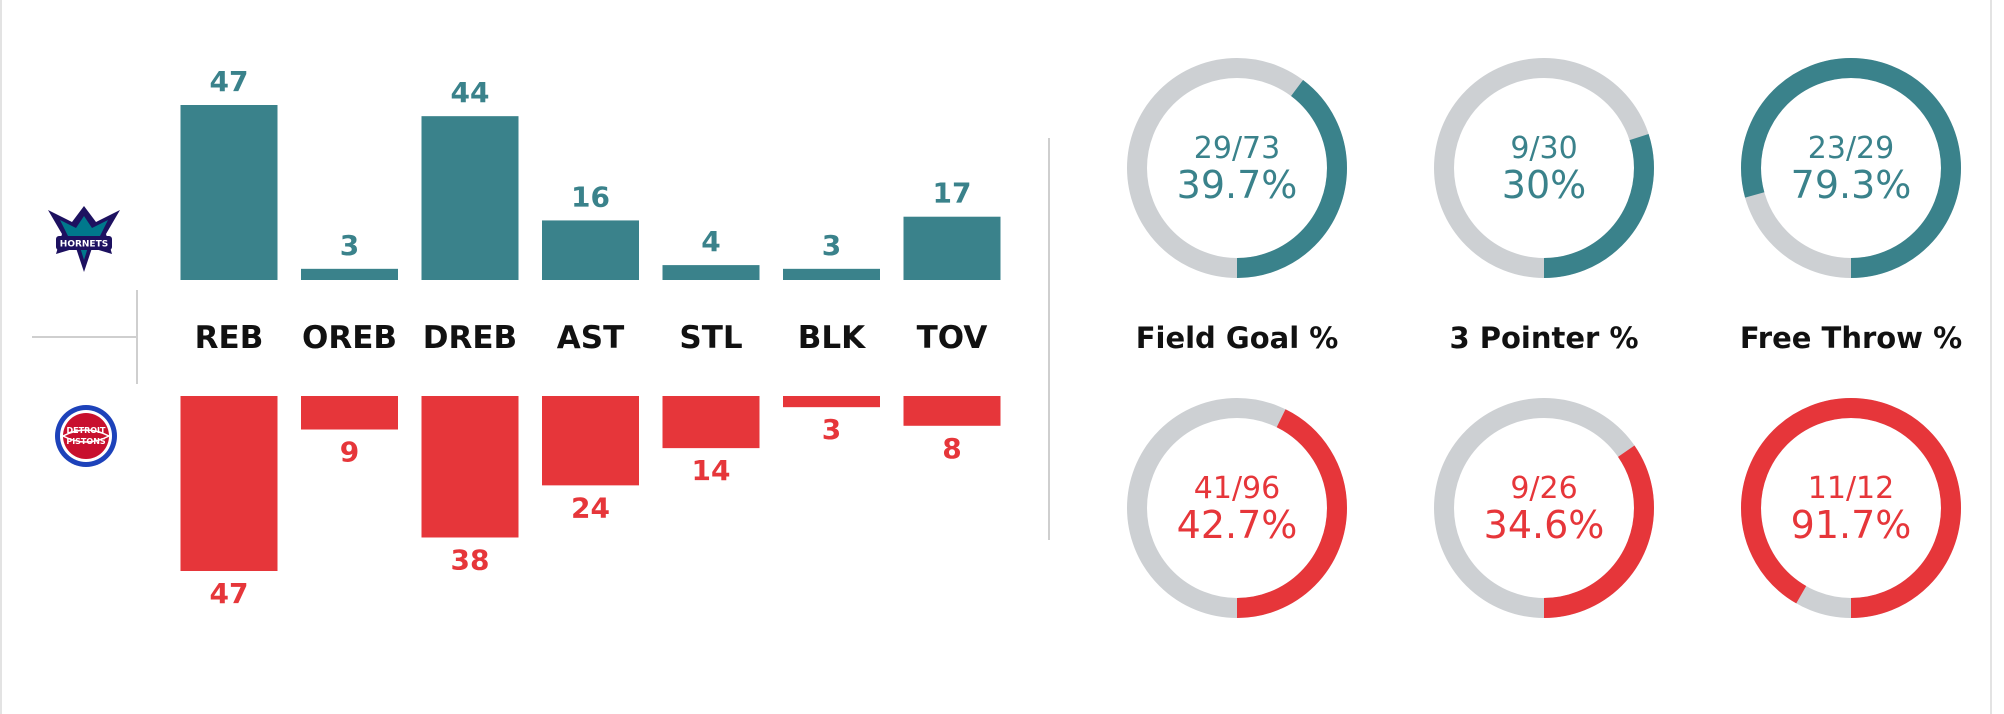  Describe the element at coordinates (1237, 525) in the screenshot. I see `away-gauge-percent: 42.7%` at that location.